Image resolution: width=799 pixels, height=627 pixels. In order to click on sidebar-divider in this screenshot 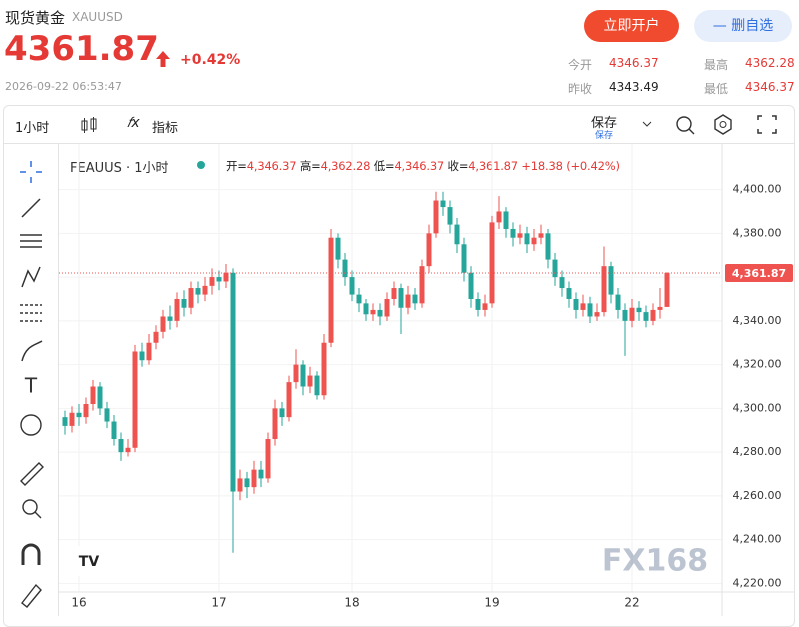, I will do `click(58, 380)`.